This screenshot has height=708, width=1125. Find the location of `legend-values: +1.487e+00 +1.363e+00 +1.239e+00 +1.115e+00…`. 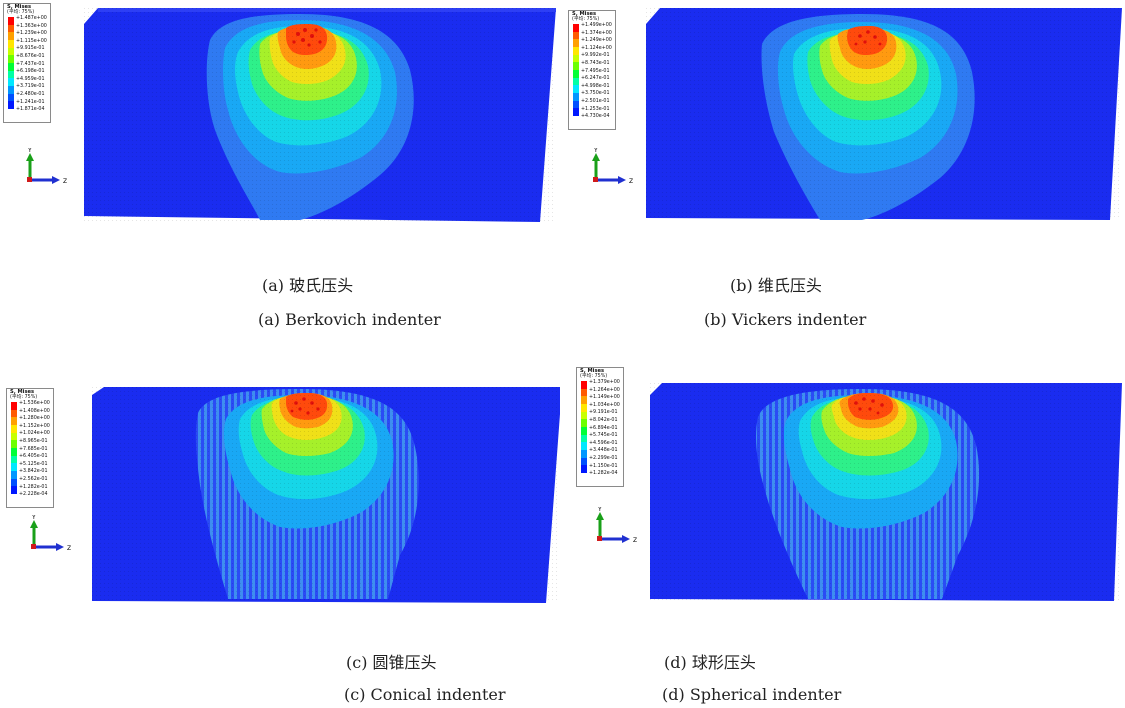

legend-values: +1.487e+00 +1.363e+00 +1.239e+00 +1.115e+00… is located at coordinates (31, 64).